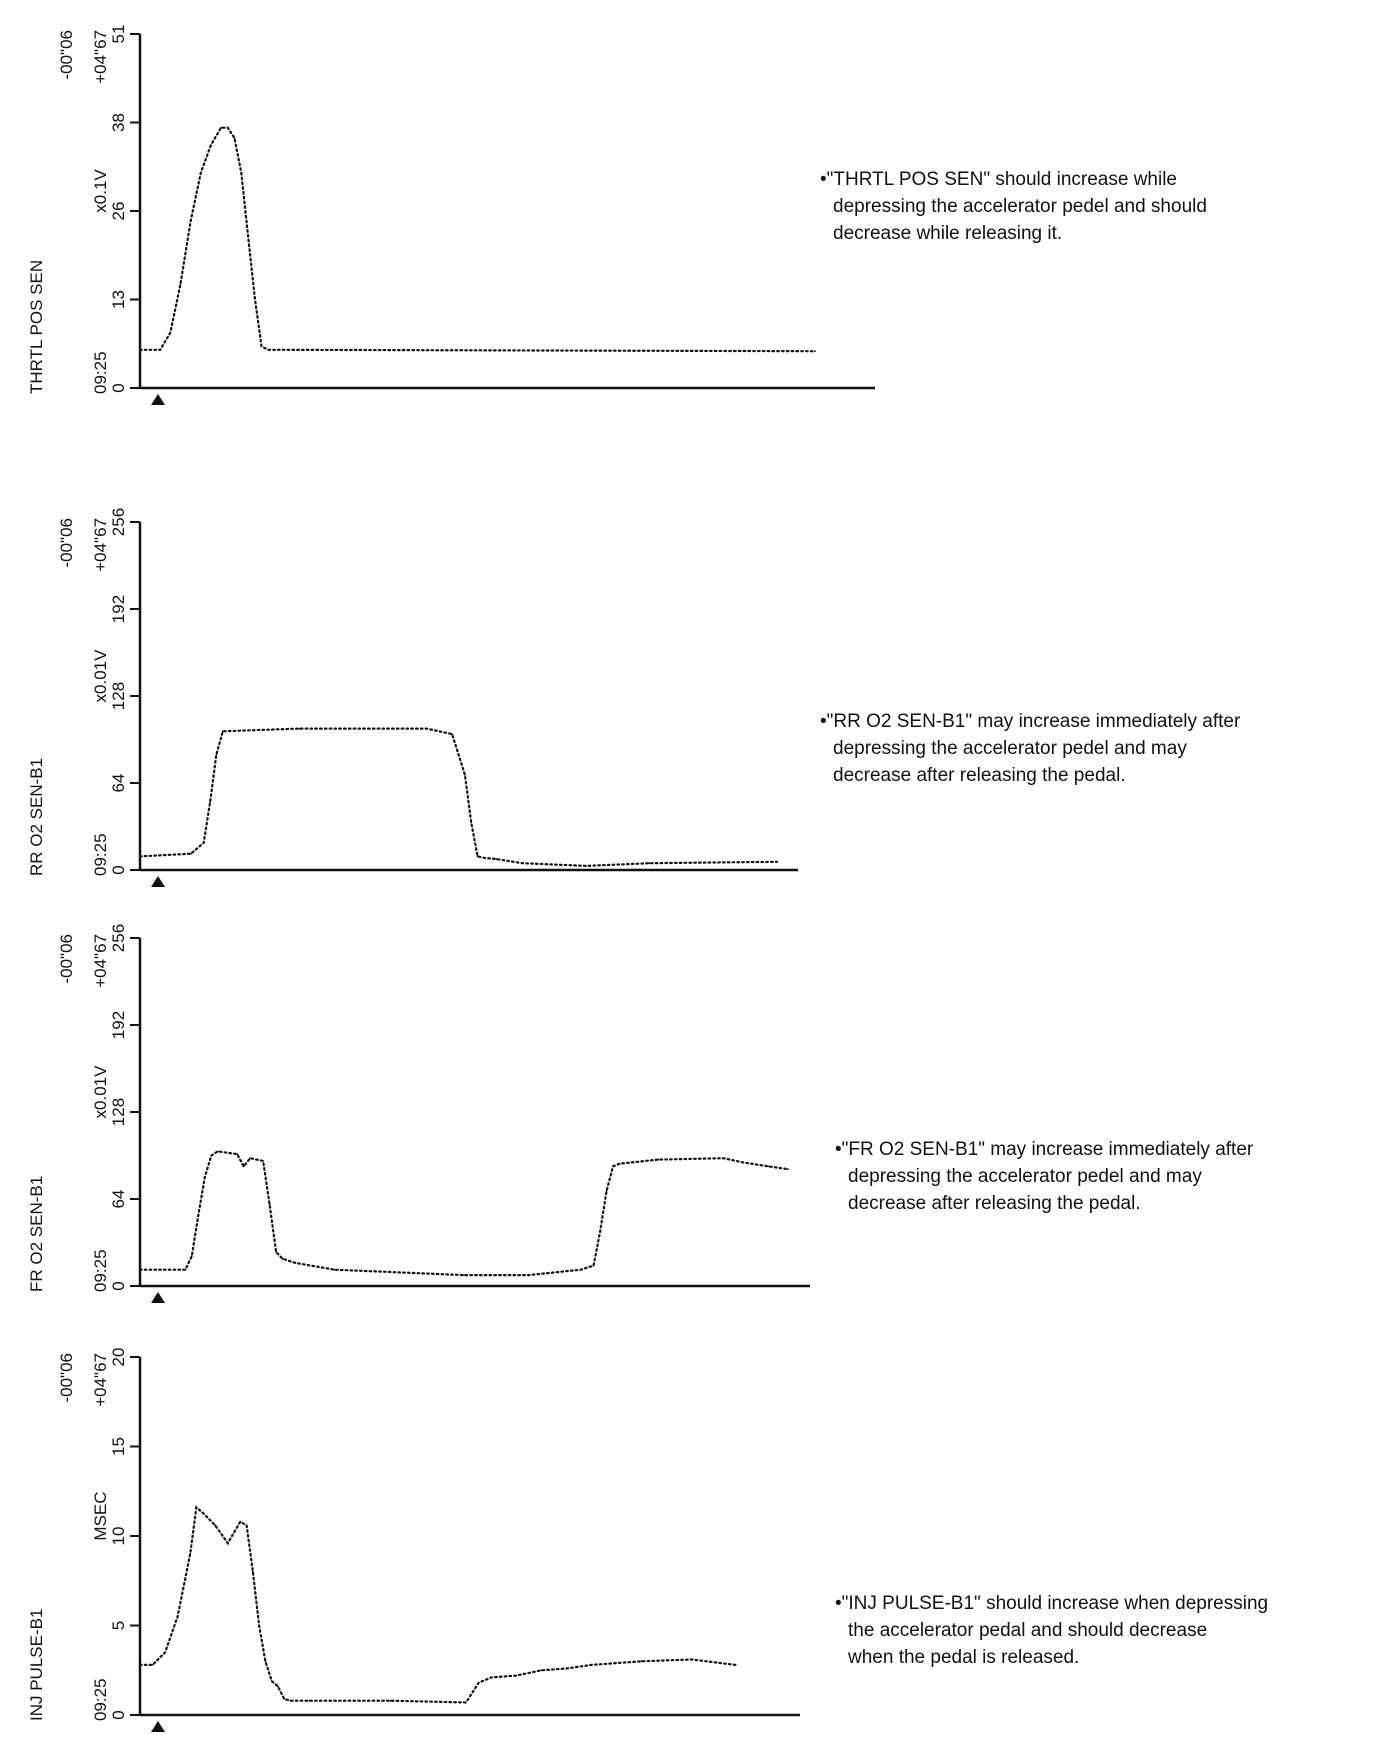  What do you see at coordinates (36, 1234) in the screenshot?
I see `y-axis-title: FR O2 SEN-B1` at bounding box center [36, 1234].